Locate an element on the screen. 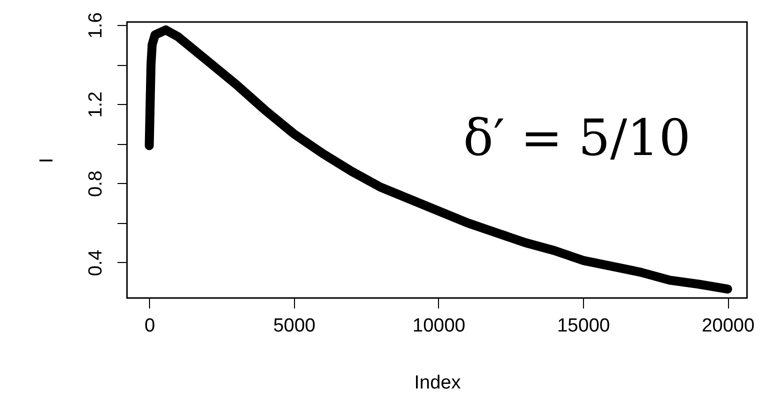 Image resolution: width=766 pixels, height=420 pixels. x-tick-label: 0 is located at coordinates (150, 326).